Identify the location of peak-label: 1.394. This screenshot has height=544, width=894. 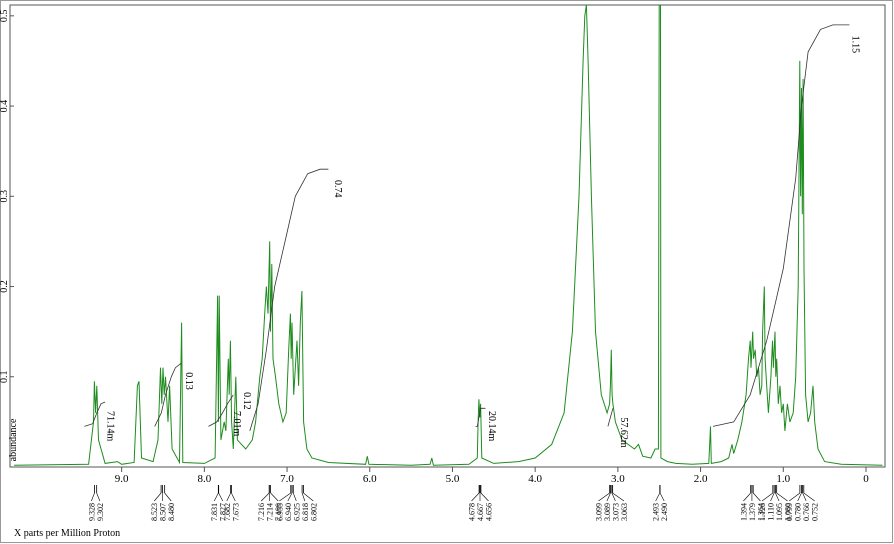
(743, 512).